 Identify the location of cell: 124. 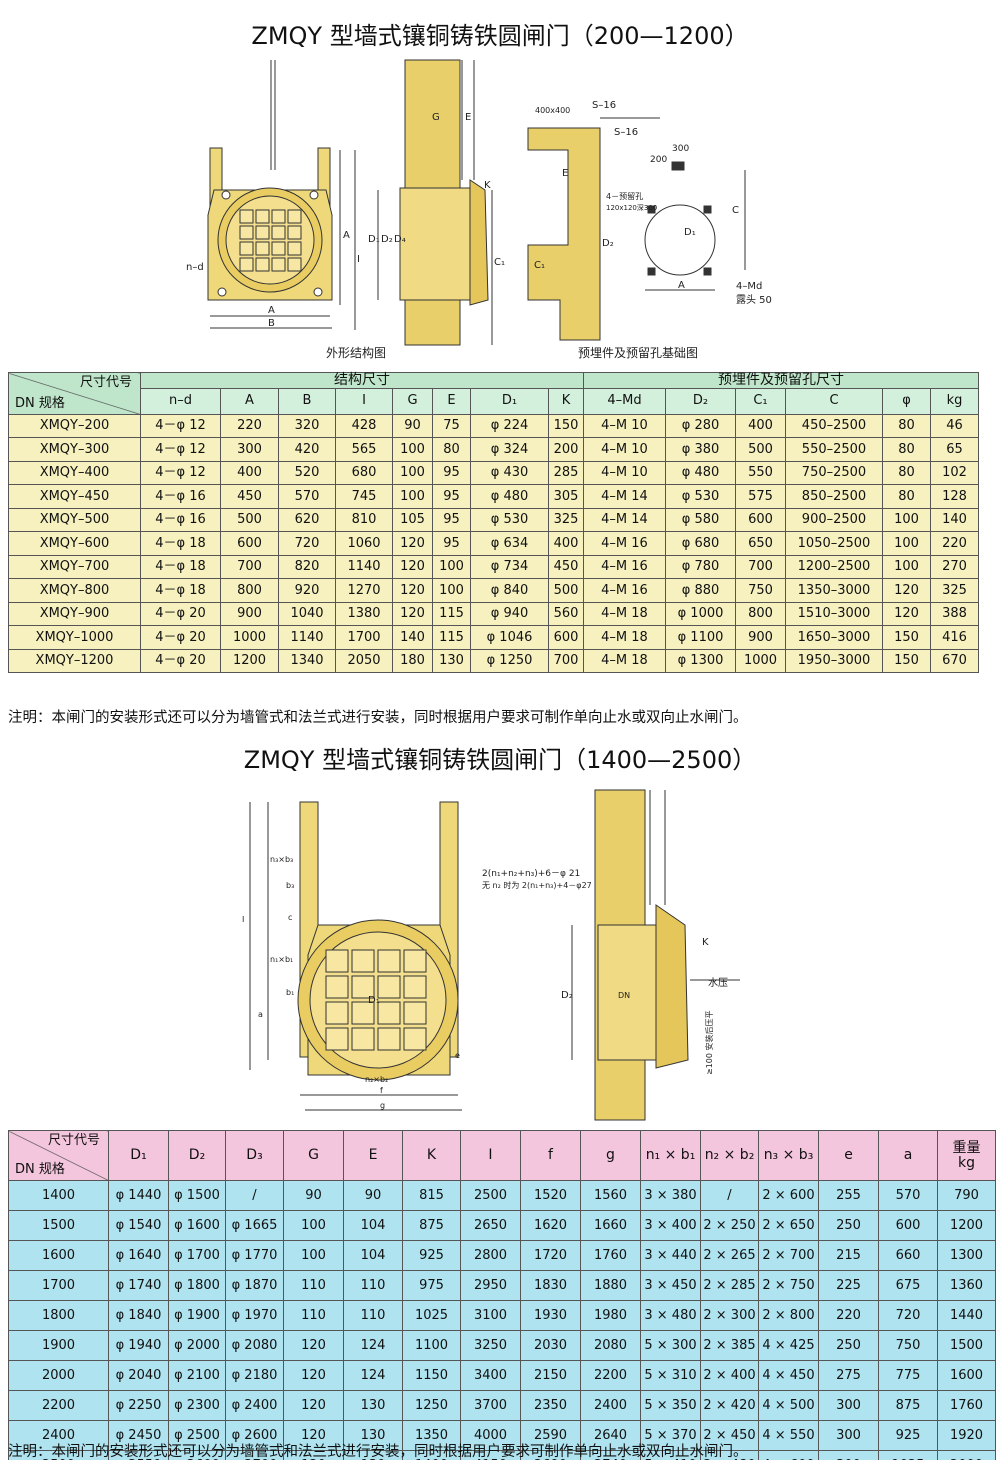
(373, 1375).